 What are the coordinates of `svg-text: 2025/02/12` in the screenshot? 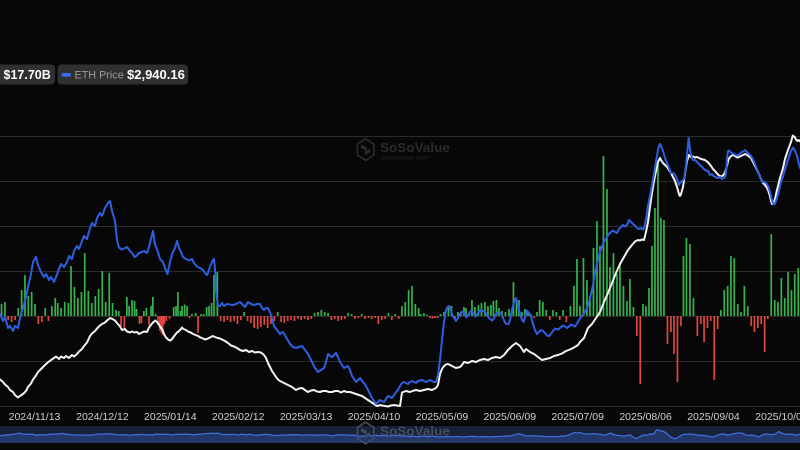 It's located at (238, 417).